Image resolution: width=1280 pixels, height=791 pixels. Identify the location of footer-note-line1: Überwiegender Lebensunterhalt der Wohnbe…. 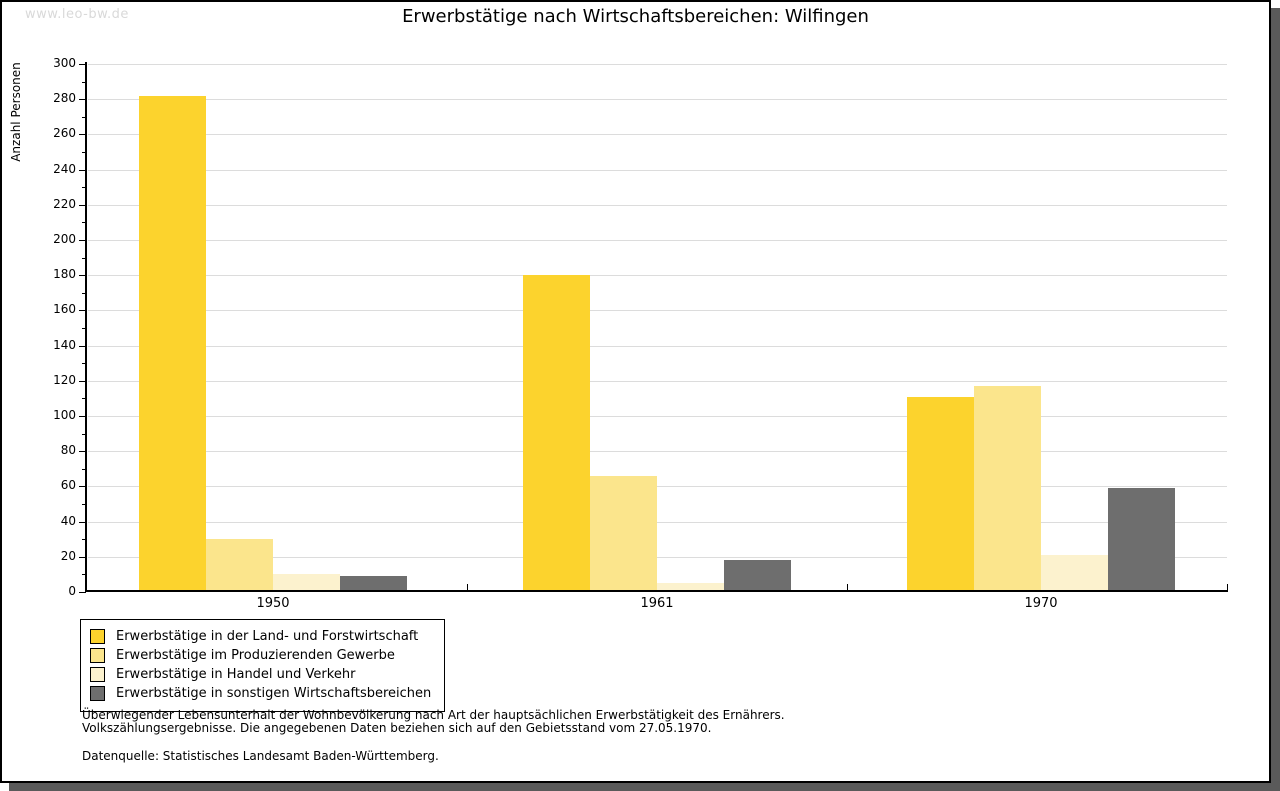
(433, 715).